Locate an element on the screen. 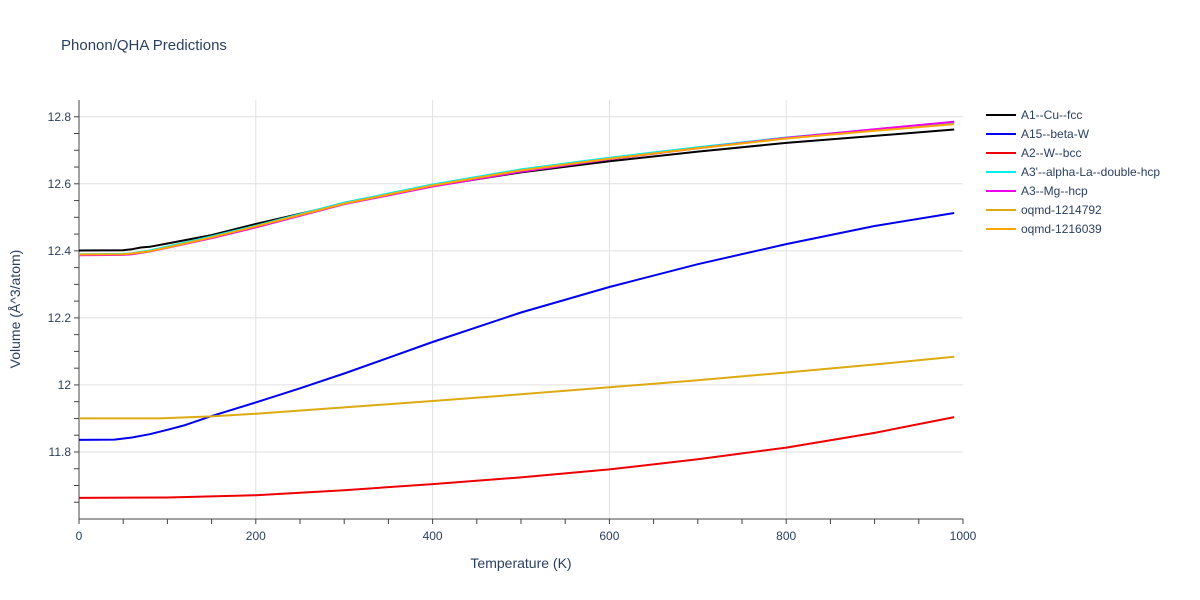 The height and width of the screenshot is (600, 1200). y-tick-label: 12 is located at coordinates (65, 385).